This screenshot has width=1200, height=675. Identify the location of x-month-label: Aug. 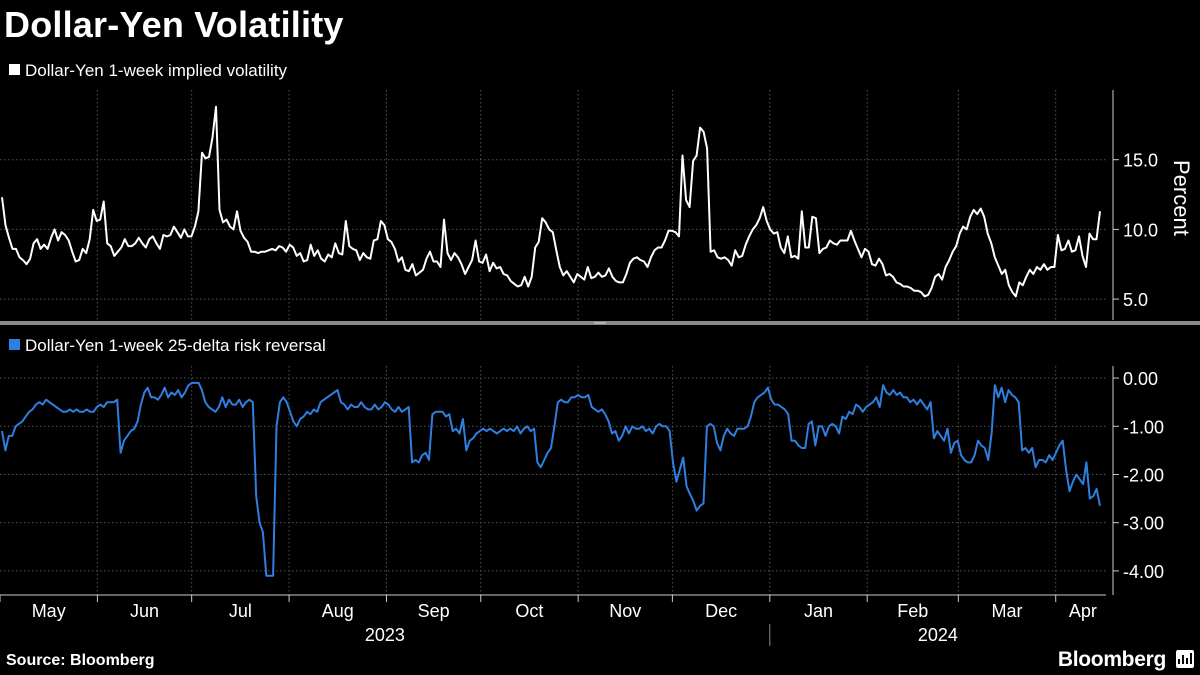
(338, 611).